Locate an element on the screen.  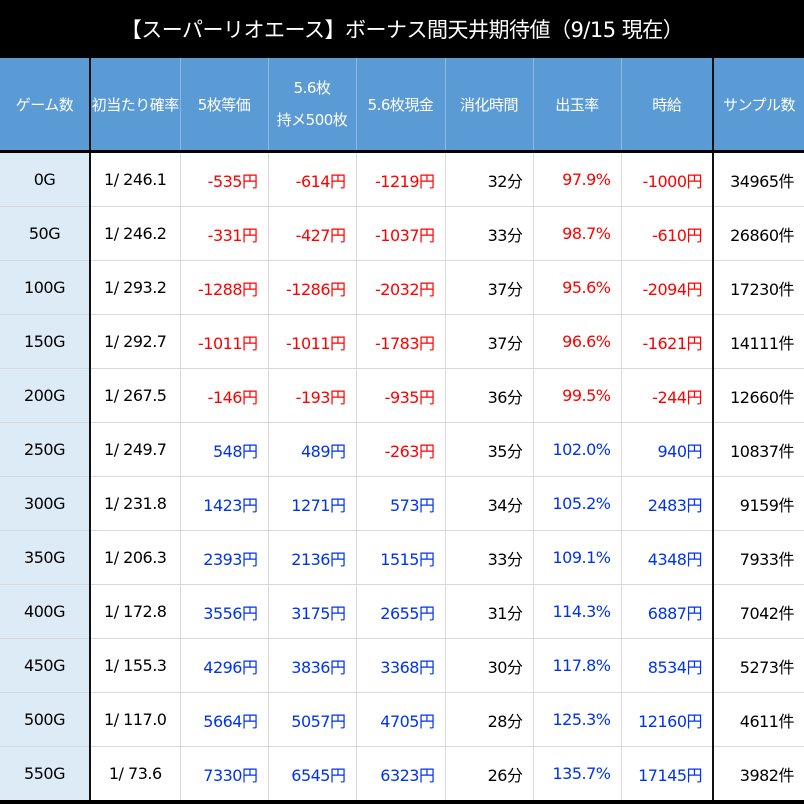
cell-5-coin-equal: -331円 is located at coordinates (224, 233).